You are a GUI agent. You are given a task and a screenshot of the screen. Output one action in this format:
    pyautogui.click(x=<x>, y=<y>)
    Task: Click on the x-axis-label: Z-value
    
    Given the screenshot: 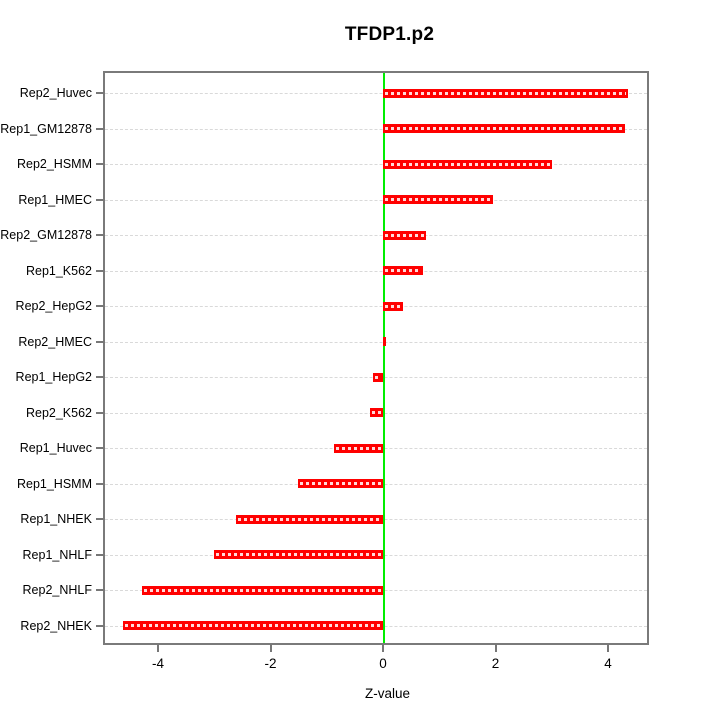 What is the action you would take?
    pyautogui.click(x=387, y=693)
    